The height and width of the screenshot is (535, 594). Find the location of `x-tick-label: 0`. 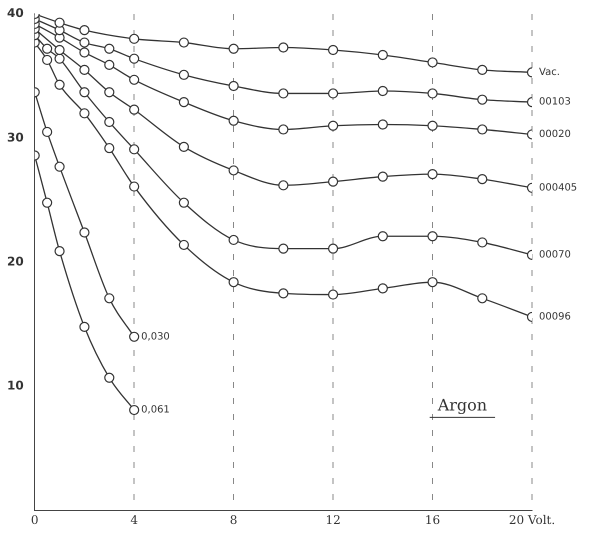

x-tick-label: 0 is located at coordinates (34, 519).